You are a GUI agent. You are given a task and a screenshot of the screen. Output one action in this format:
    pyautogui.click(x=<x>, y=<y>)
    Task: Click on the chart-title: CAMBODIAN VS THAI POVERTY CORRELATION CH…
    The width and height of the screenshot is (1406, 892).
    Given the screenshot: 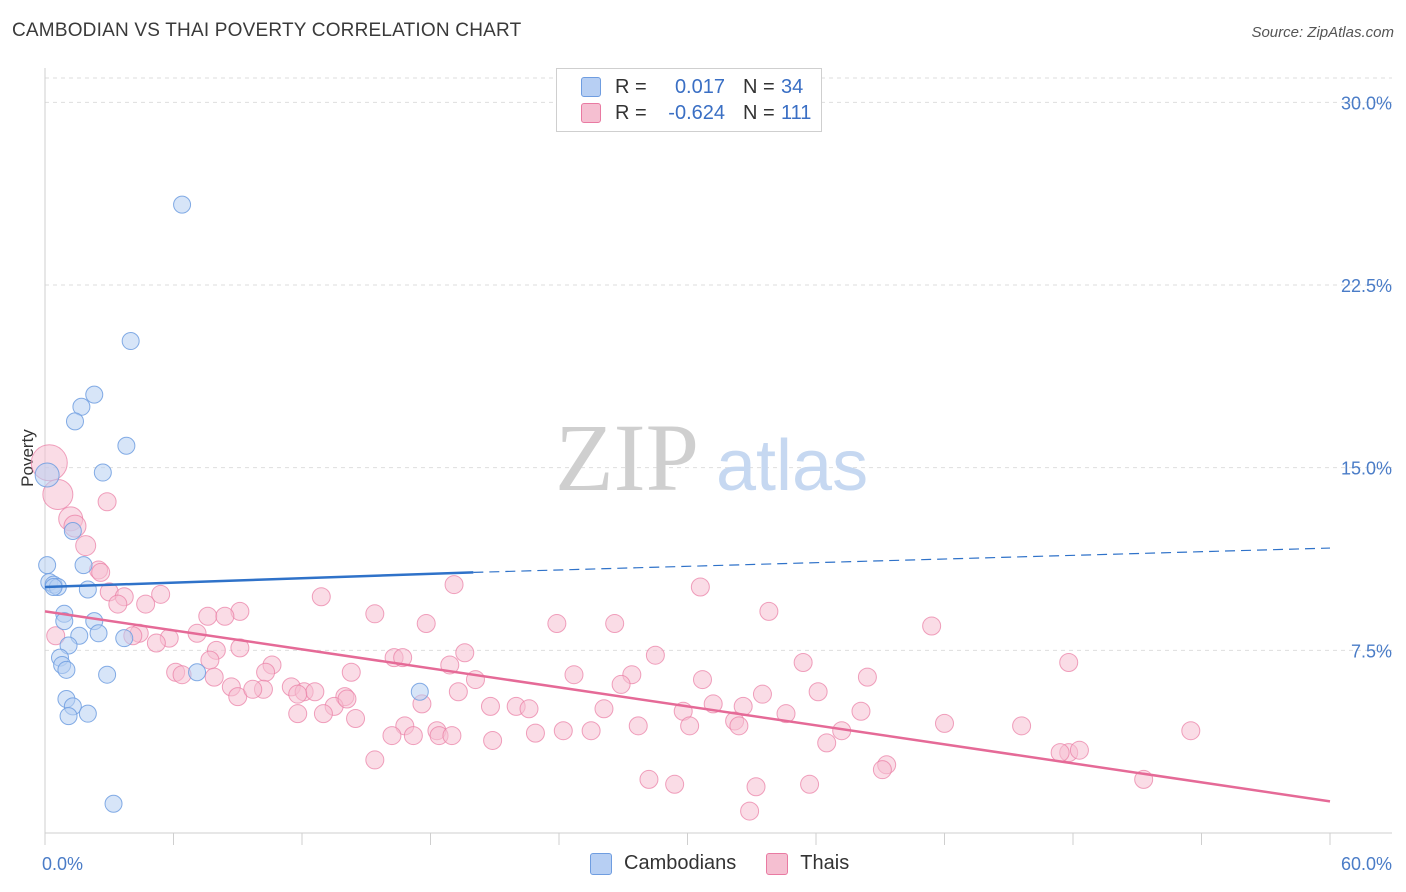 What is the action you would take?
    pyautogui.click(x=267, y=30)
    